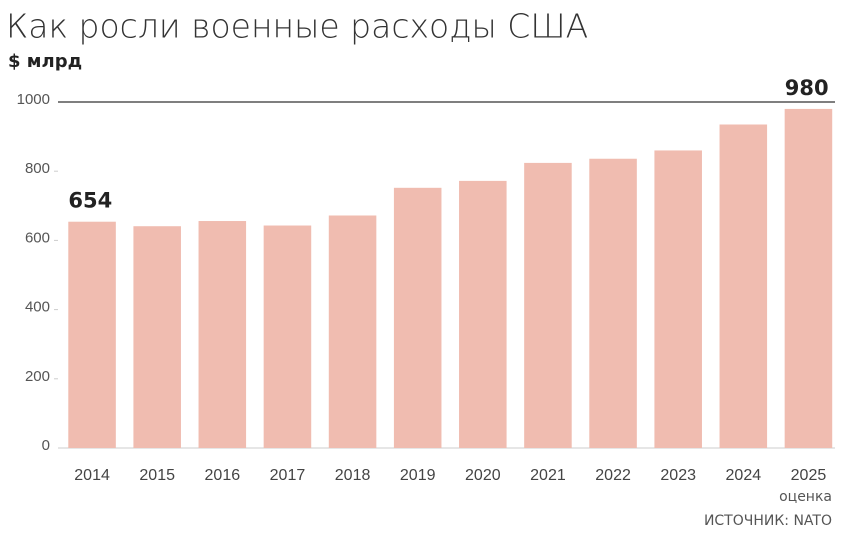 The width and height of the screenshot is (842, 535). Describe the element at coordinates (223, 475) in the screenshot. I see `x-tick-label: 2016` at that location.